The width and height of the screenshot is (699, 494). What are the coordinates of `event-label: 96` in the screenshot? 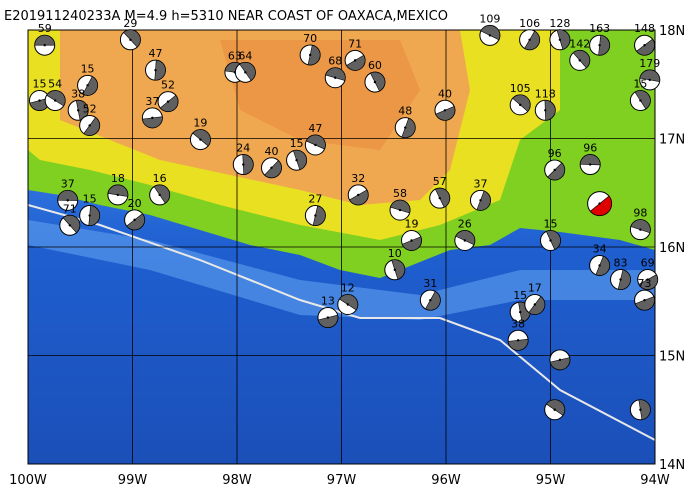 It's located at (590, 148).